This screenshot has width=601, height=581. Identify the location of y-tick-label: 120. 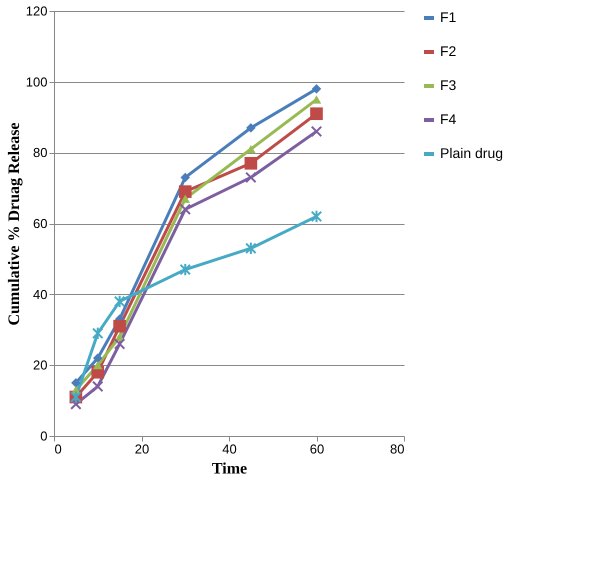
(37, 11).